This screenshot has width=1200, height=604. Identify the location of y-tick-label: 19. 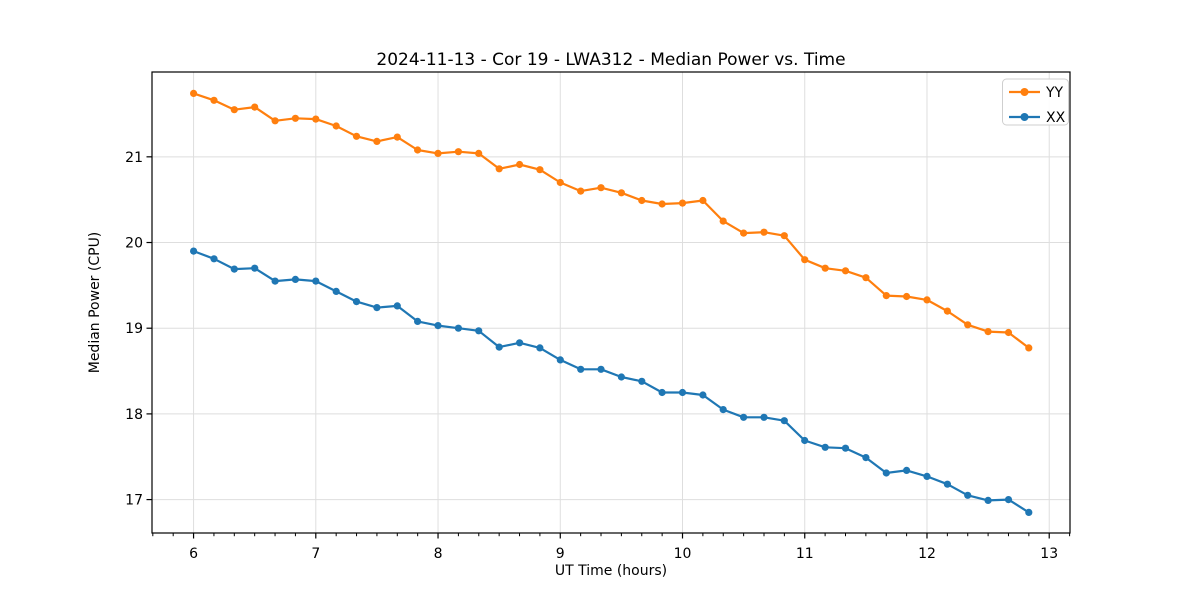
(134, 329).